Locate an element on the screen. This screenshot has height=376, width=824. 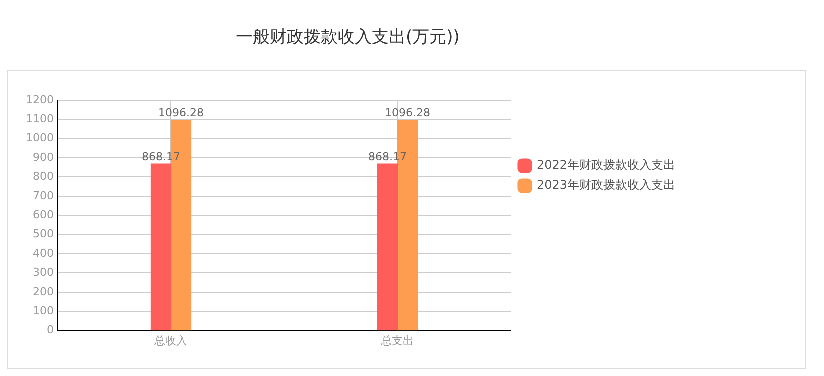
y-tick-label: 100 is located at coordinates (43, 311).